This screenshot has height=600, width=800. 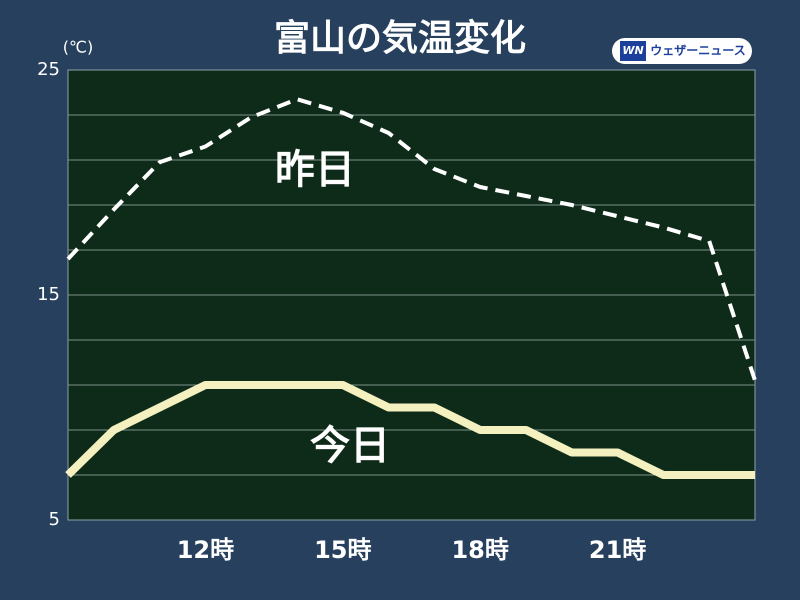 I want to click on x-tick-label: 12時, so click(x=205, y=550).